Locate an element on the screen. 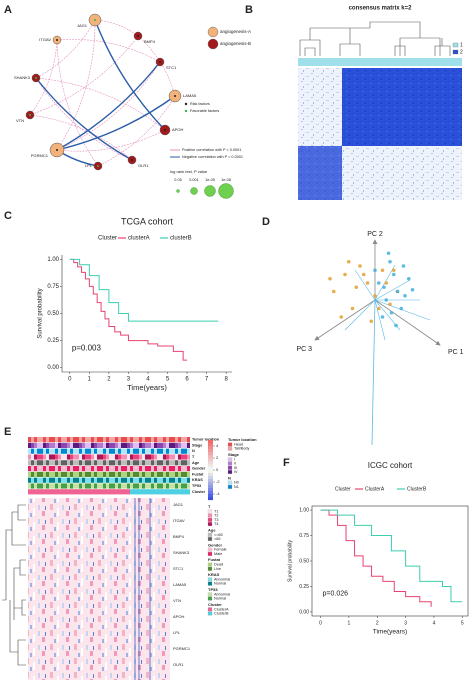 This screenshot has height=689, width=474. x-tick-label: 0 is located at coordinates (70, 380).